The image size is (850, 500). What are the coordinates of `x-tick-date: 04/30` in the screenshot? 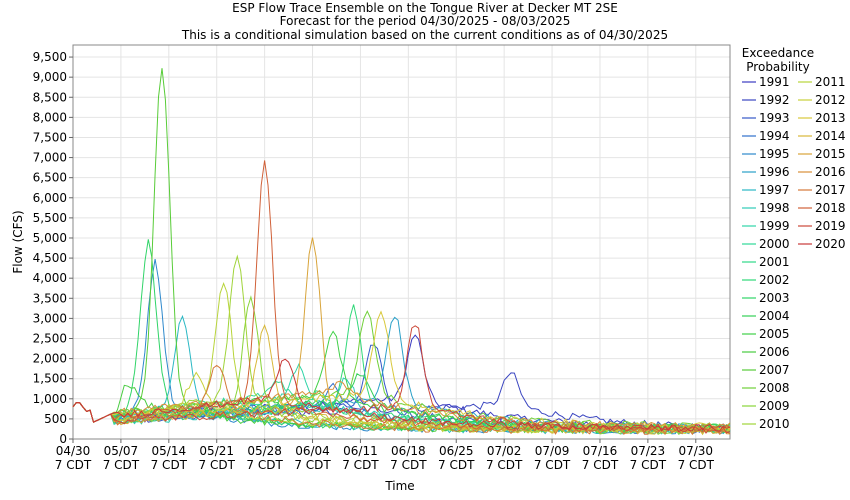 It's located at (73, 451).